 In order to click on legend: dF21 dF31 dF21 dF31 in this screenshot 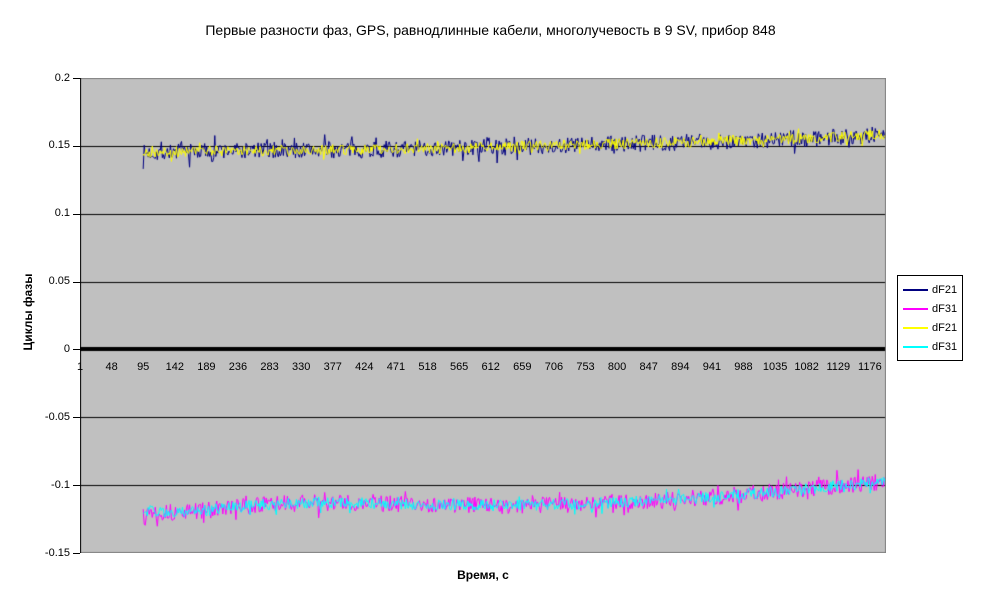, I will do `click(930, 318)`.